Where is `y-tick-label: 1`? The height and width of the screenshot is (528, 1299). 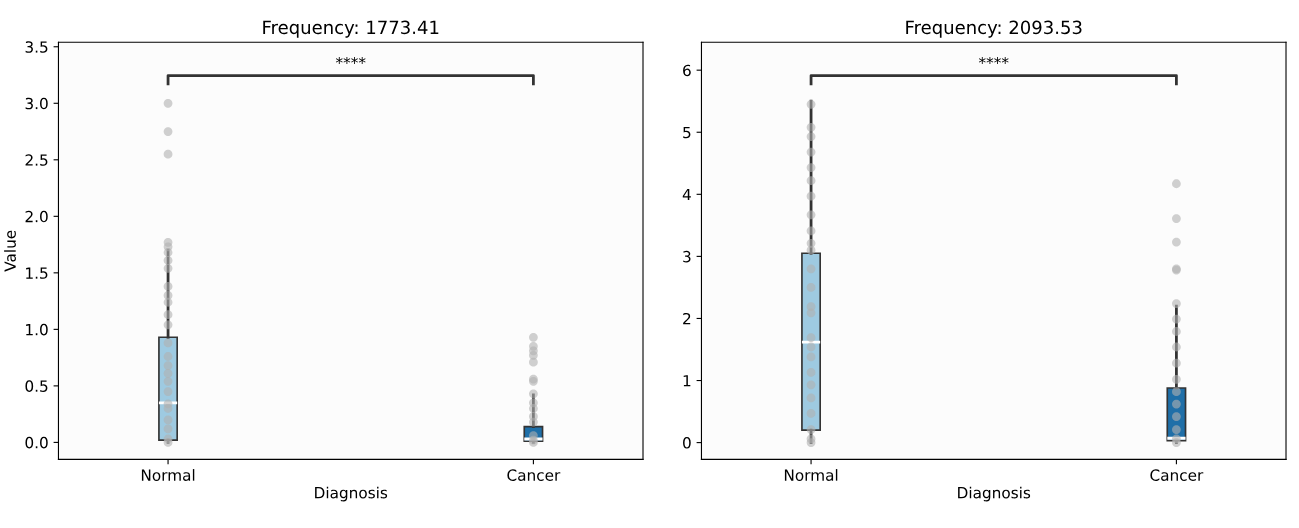 y-tick-label: 1 is located at coordinates (687, 381).